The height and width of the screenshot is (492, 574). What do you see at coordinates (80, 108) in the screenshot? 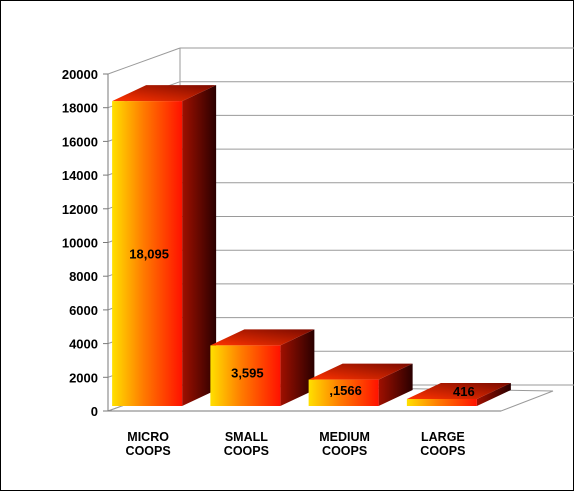
I see `y-tick-label: 18000` at bounding box center [80, 108].